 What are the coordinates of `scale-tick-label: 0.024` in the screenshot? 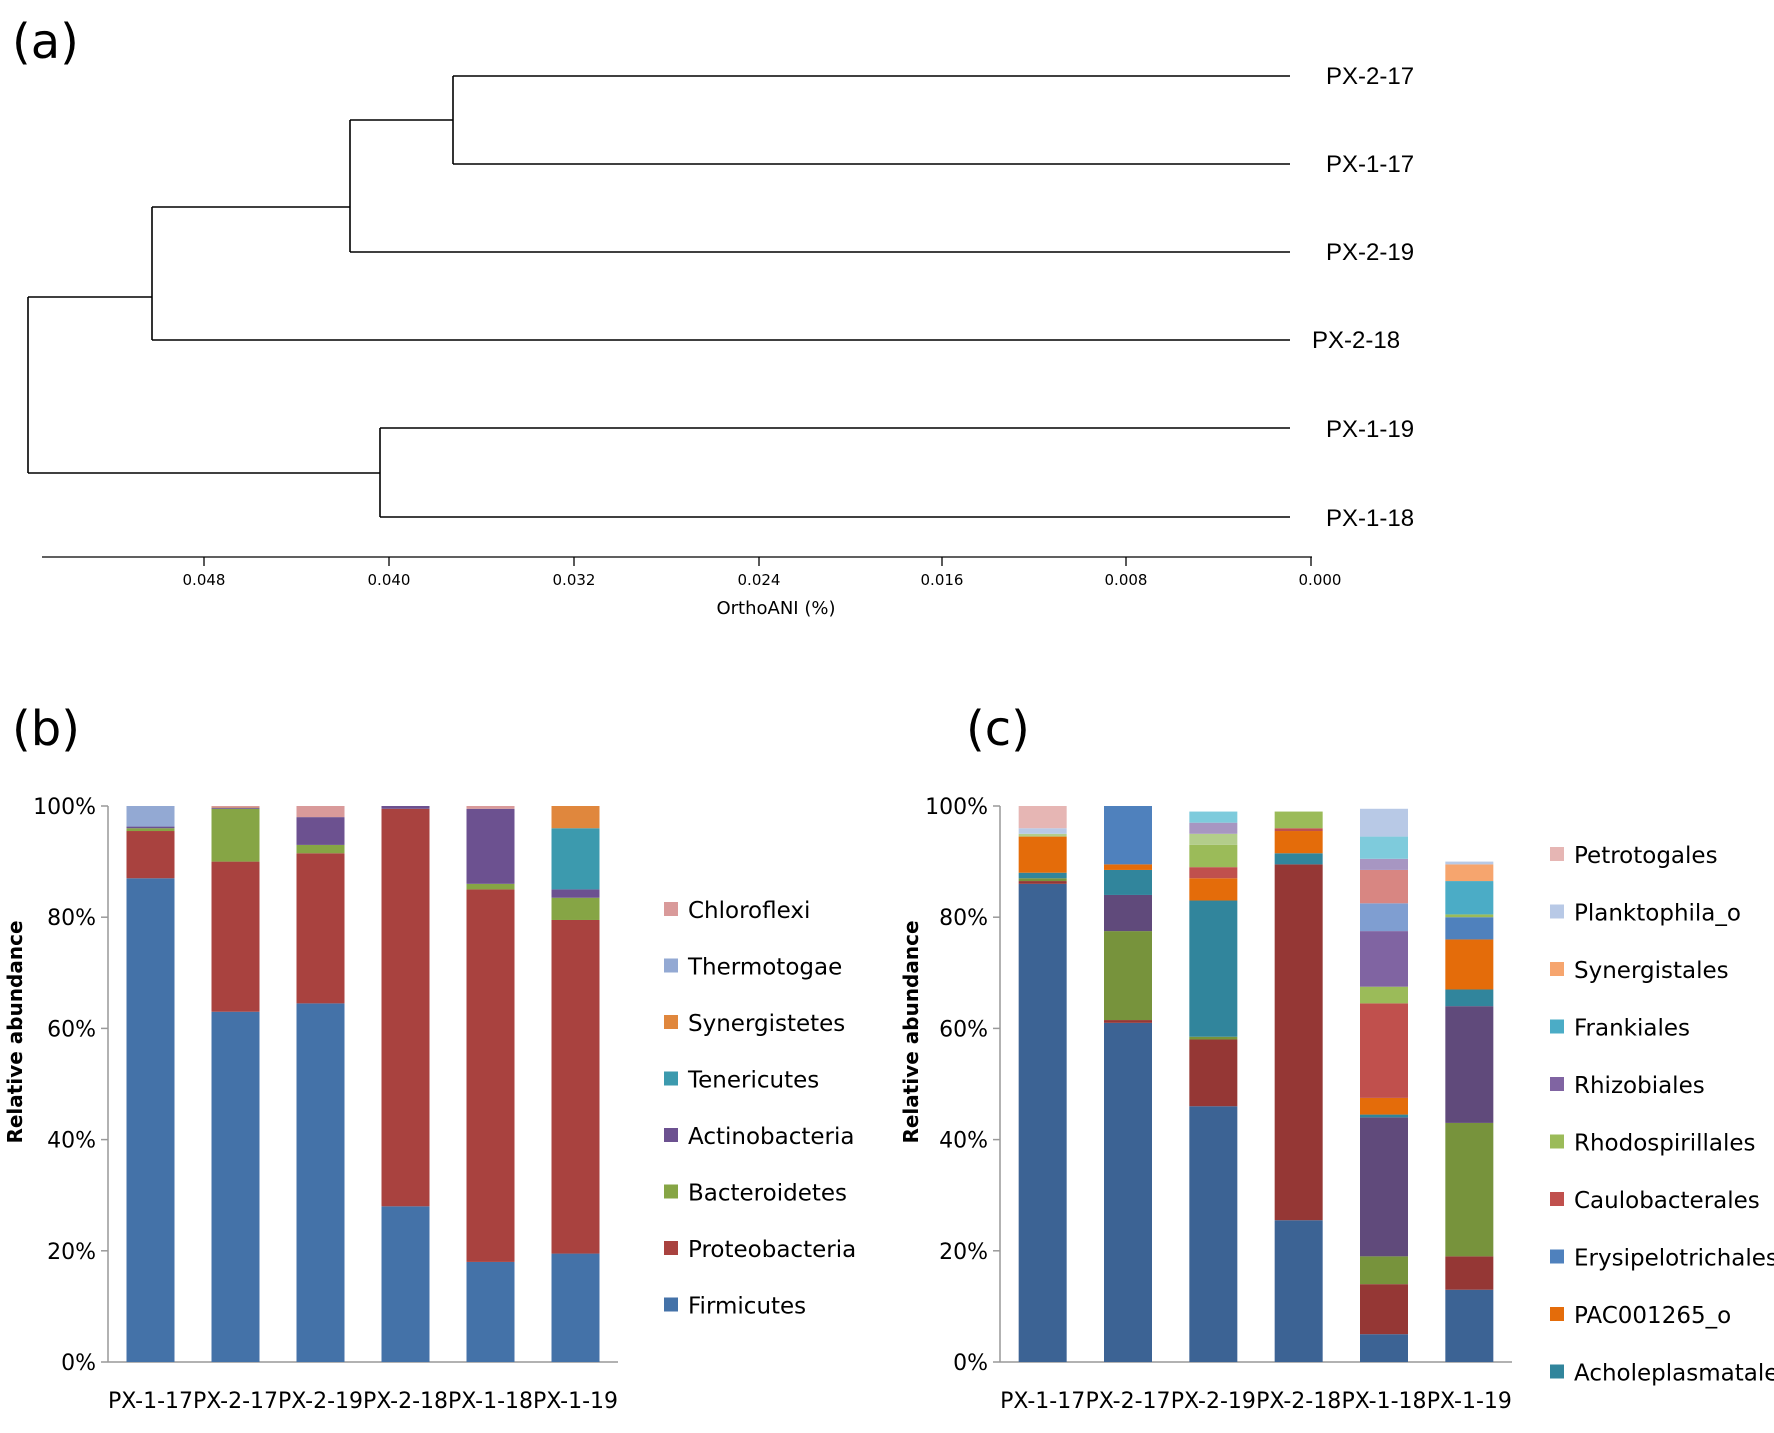 It's located at (759, 580).